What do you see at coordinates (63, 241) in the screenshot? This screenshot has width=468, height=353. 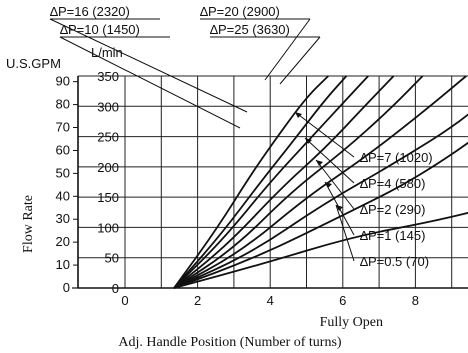 I see `gpm-tick-label: 20` at bounding box center [63, 241].